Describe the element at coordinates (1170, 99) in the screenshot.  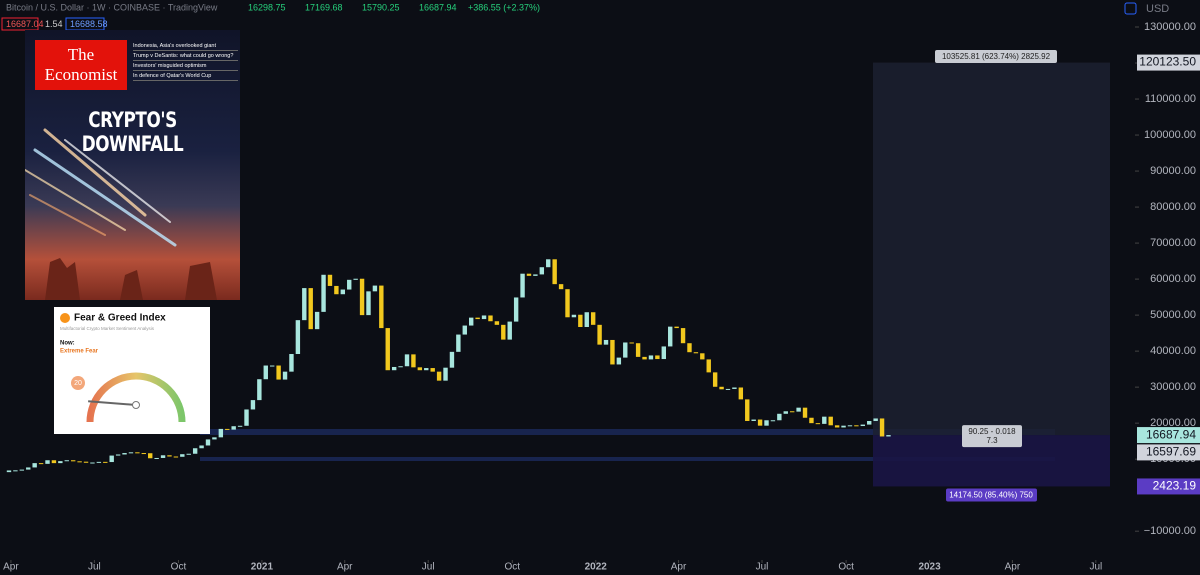
I see `y-tick-label: 110000.00` at that location.